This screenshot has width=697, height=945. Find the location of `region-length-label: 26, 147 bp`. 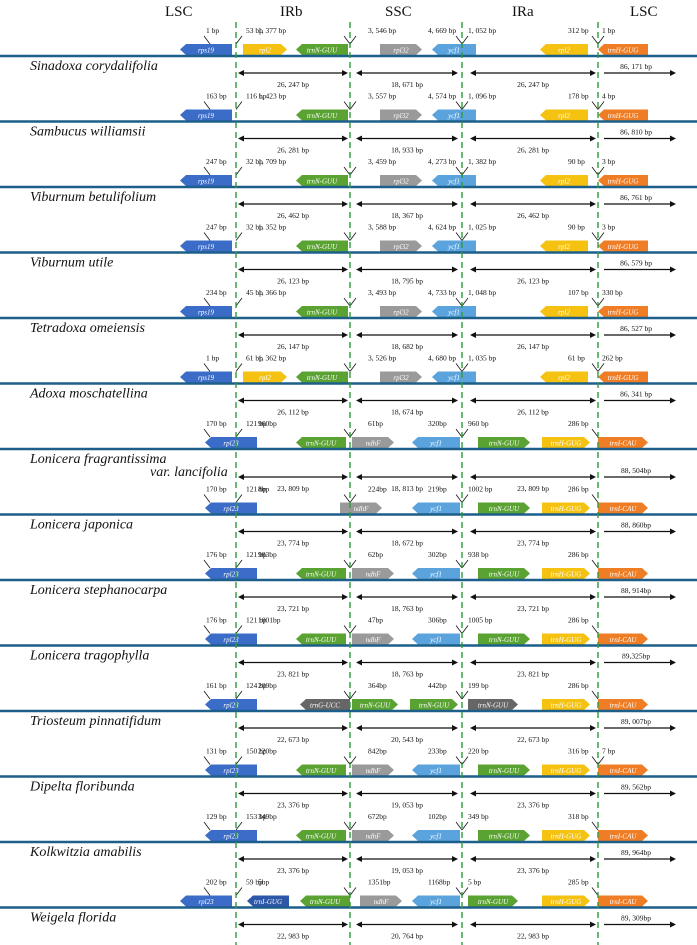

region-length-label: 26, 147 bp is located at coordinates (293, 346).